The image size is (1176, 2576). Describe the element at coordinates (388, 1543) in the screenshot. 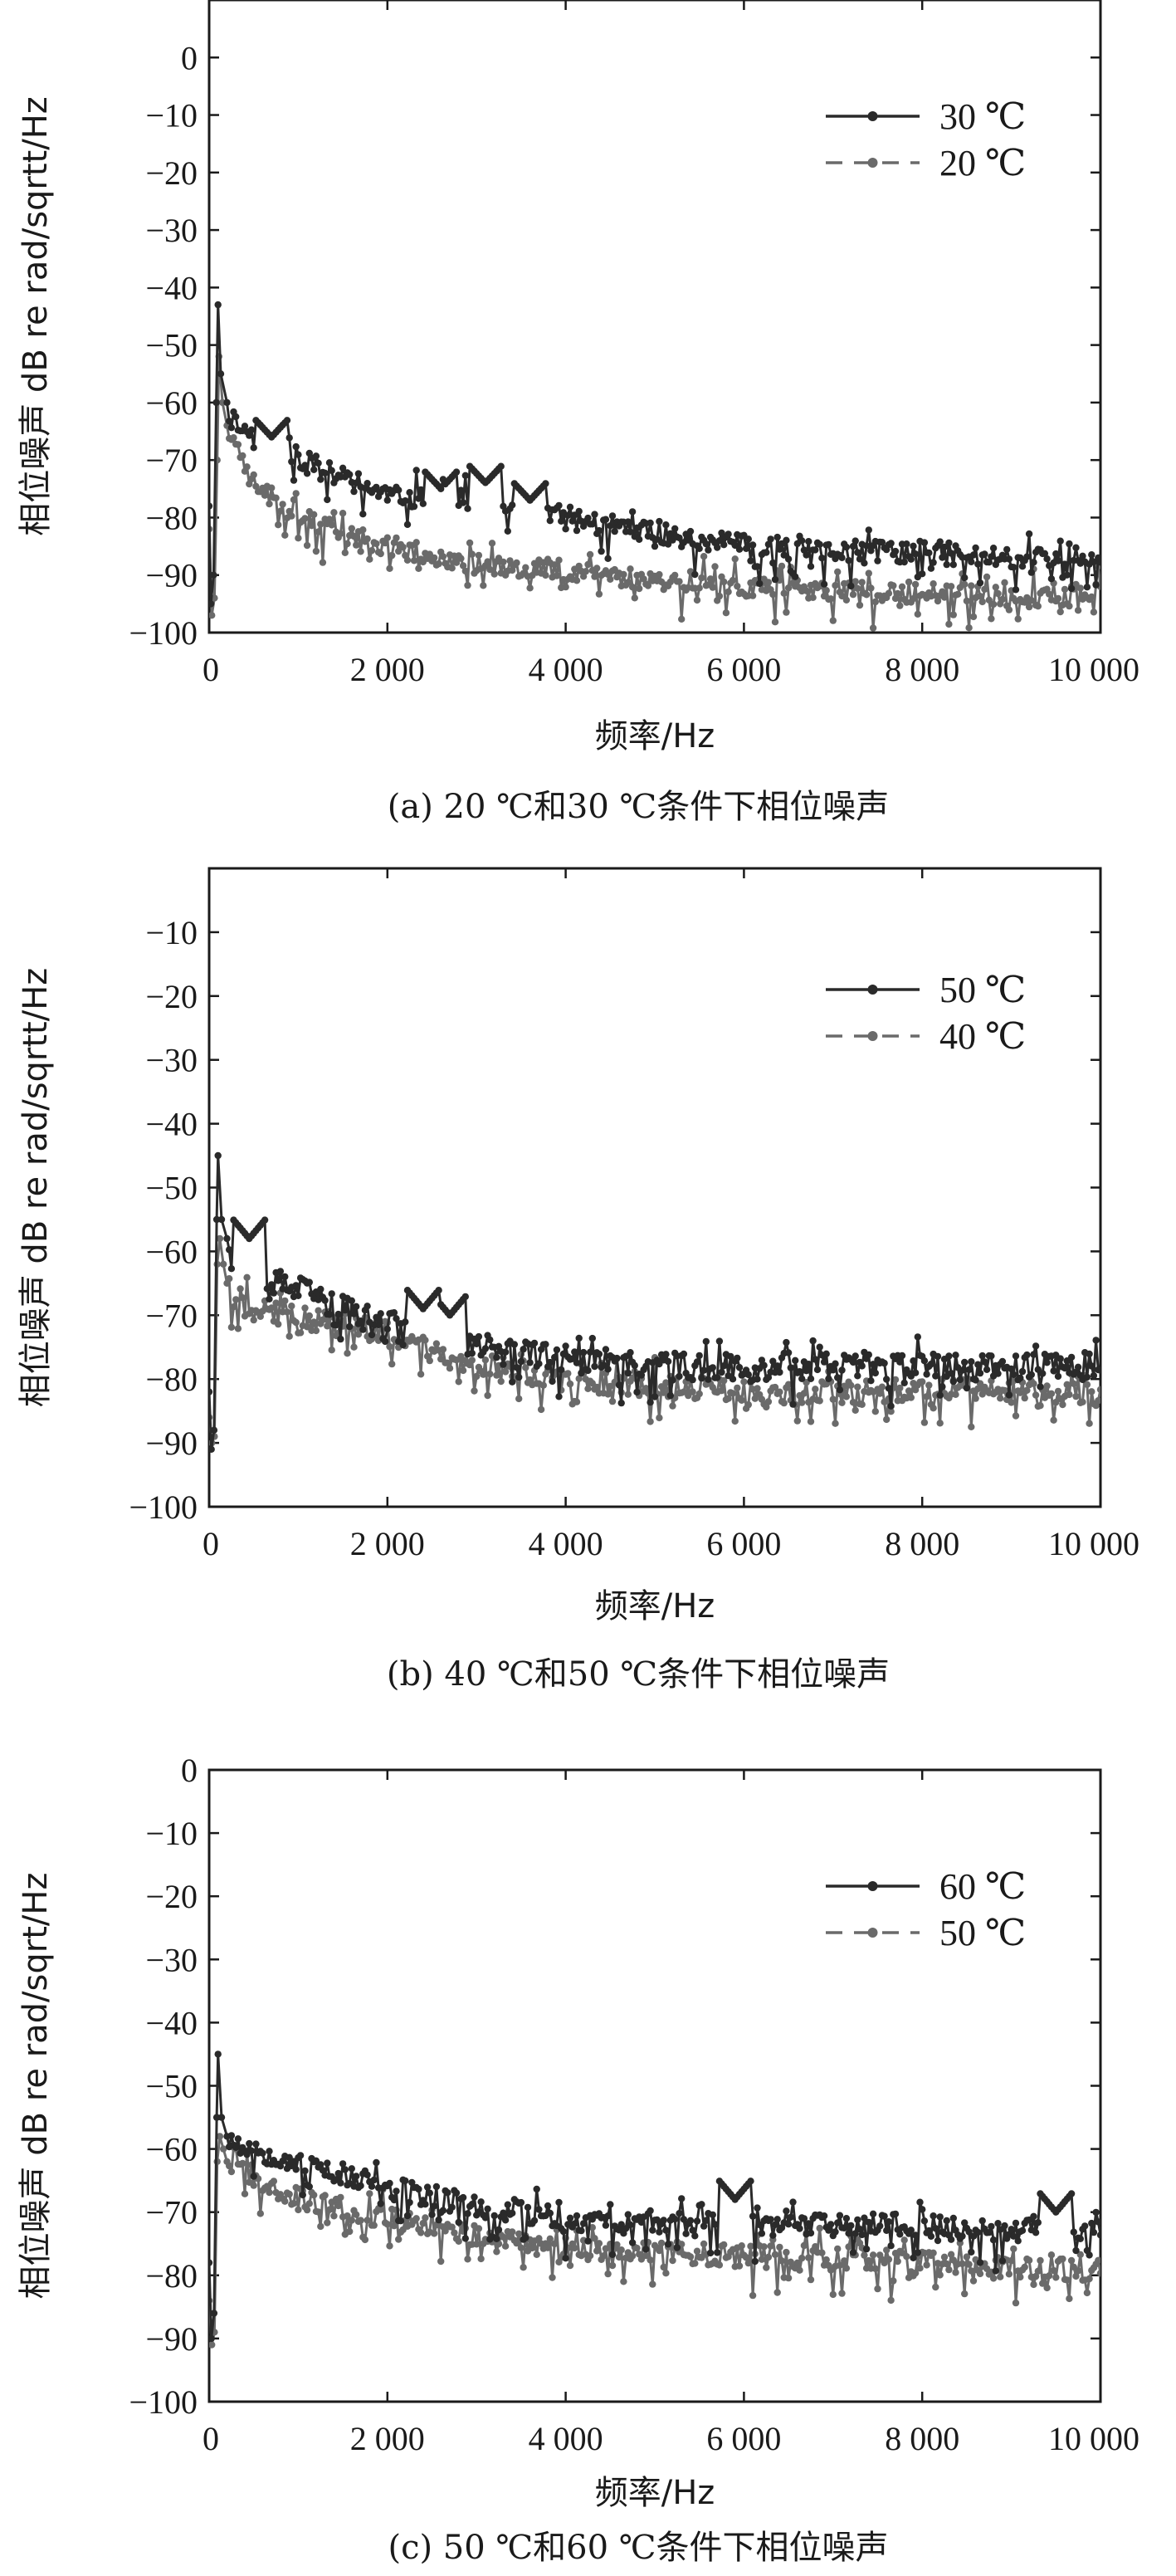

I see `x-tick-label: 2 000` at that location.